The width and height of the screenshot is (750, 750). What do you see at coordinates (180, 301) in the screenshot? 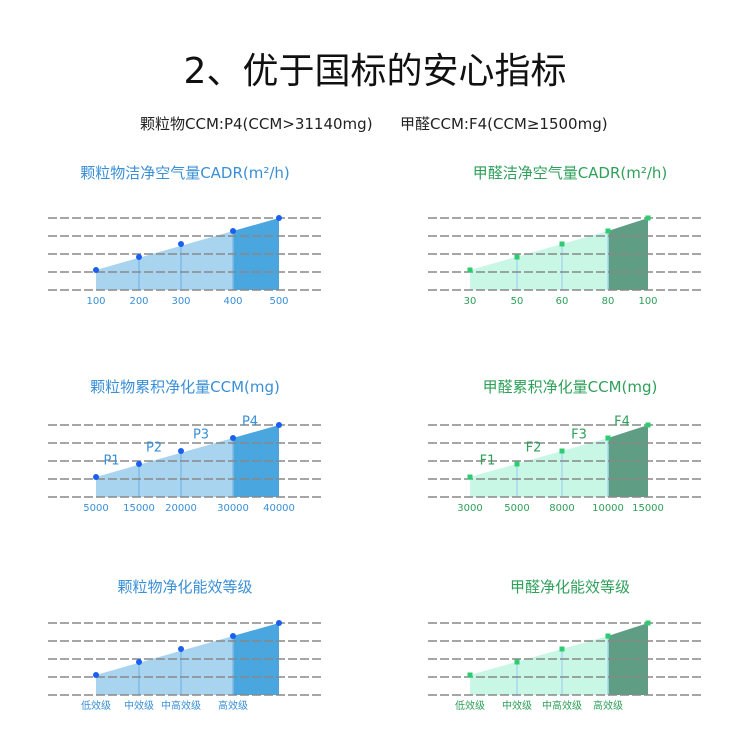
I see `tick-label: 300` at bounding box center [180, 301].